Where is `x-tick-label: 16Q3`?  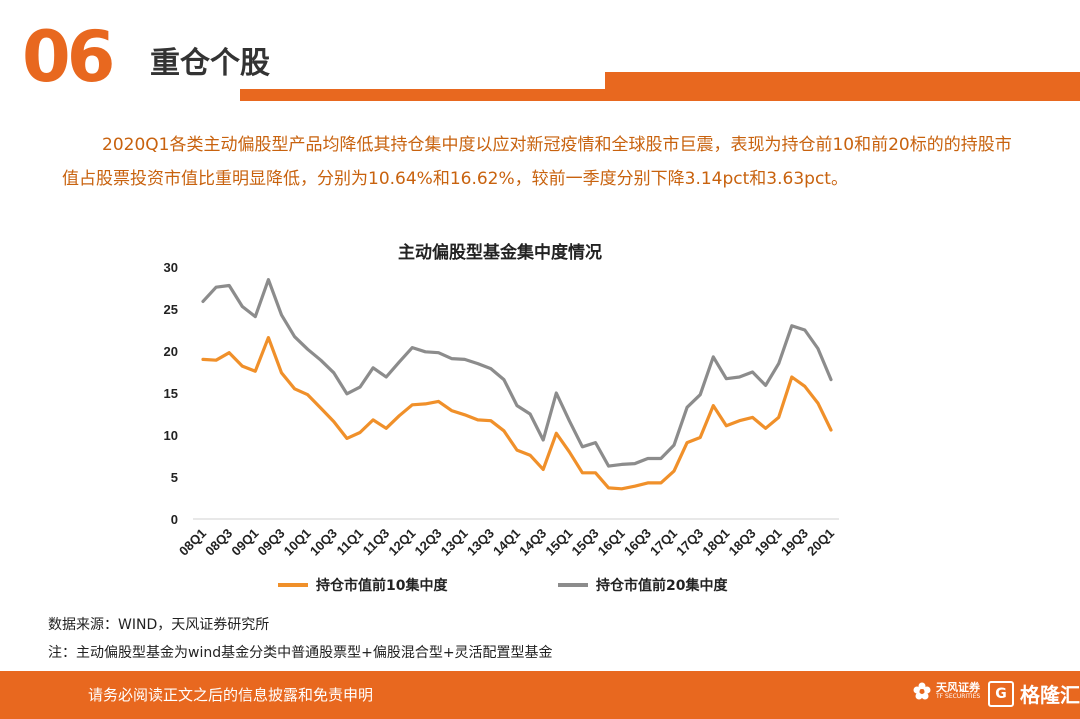 x-tick-label: 16Q3 is located at coordinates (637, 542).